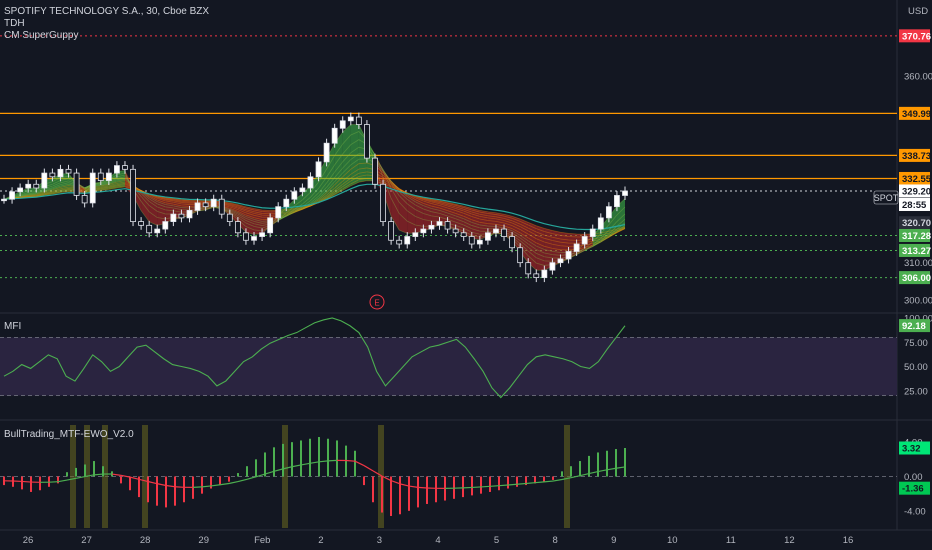  What do you see at coordinates (916, 156) in the screenshot?
I see `price-label-text: 338.73` at bounding box center [916, 156].